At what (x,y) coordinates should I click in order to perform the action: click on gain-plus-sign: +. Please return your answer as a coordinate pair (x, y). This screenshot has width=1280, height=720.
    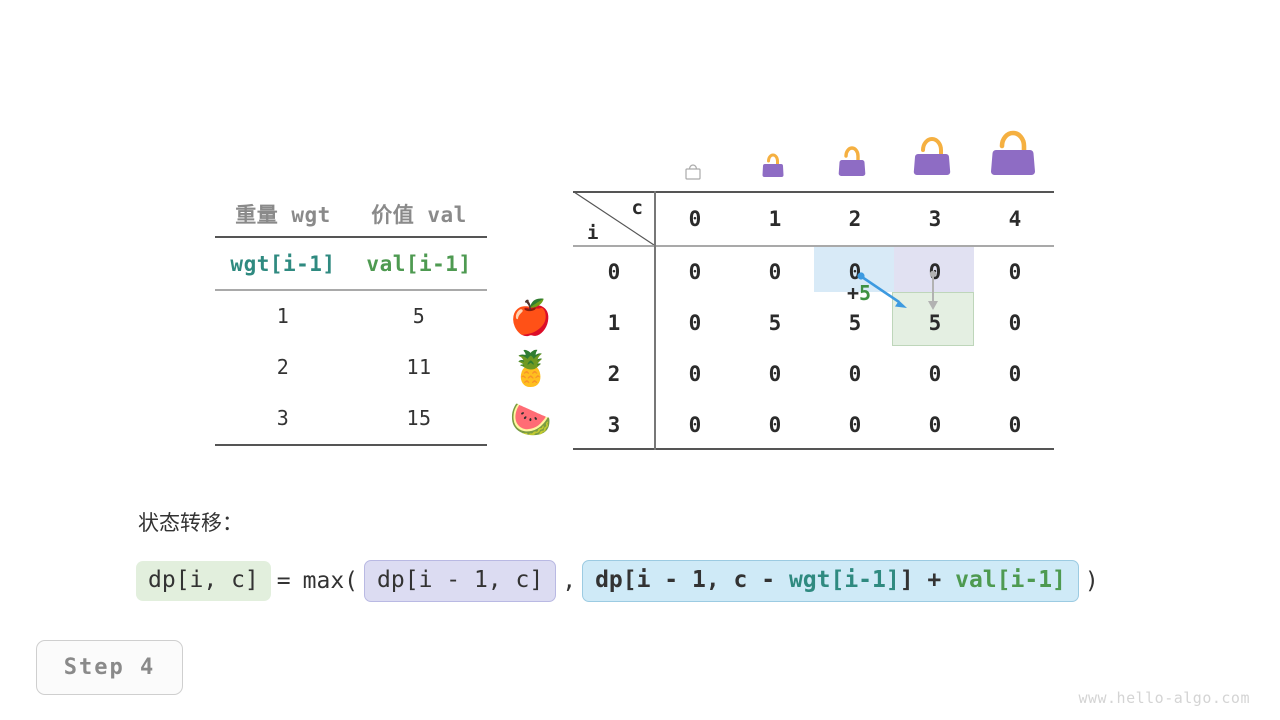
    Looking at the image, I should click on (853, 293).